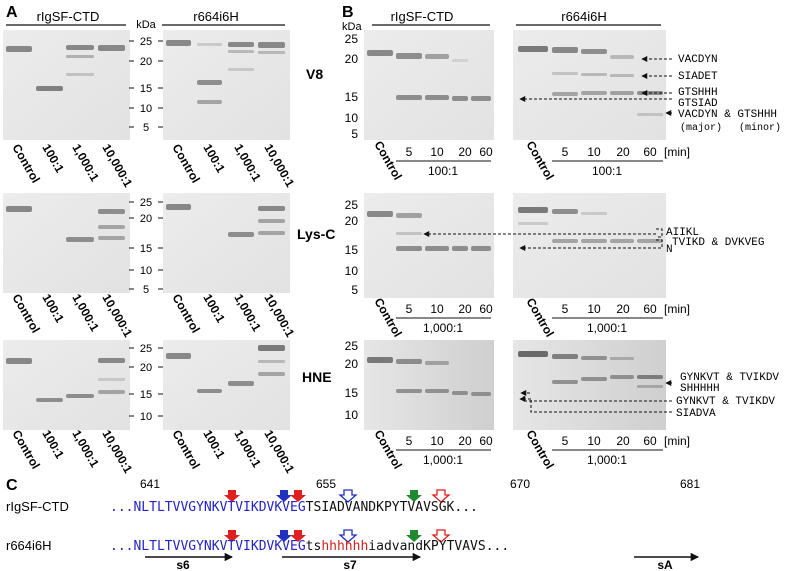  Describe the element at coordinates (395, 546) in the screenshot. I see `seq-lower: iadvand` at that location.